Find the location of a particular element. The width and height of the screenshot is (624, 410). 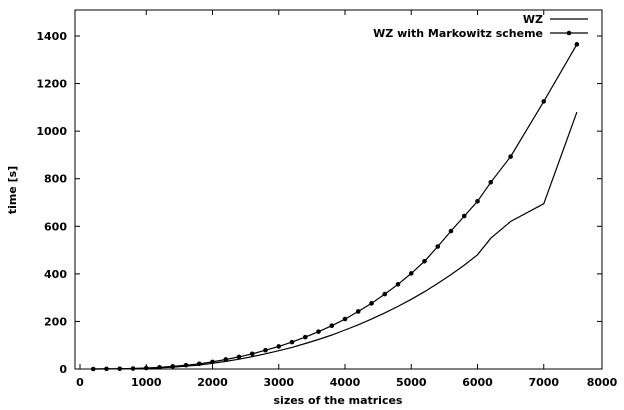

legend-marker is located at coordinates (569, 33).